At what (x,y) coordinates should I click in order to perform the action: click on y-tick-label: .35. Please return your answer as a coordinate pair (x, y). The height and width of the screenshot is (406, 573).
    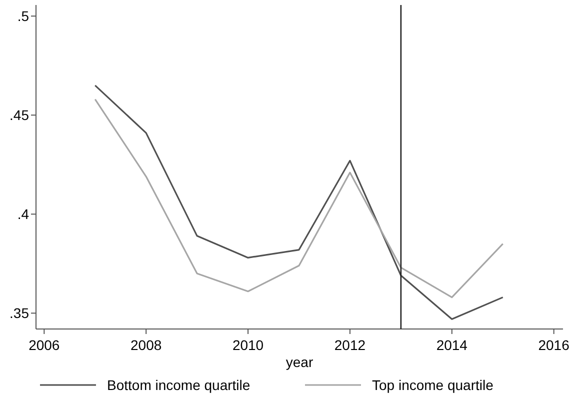
    Looking at the image, I should click on (20, 313).